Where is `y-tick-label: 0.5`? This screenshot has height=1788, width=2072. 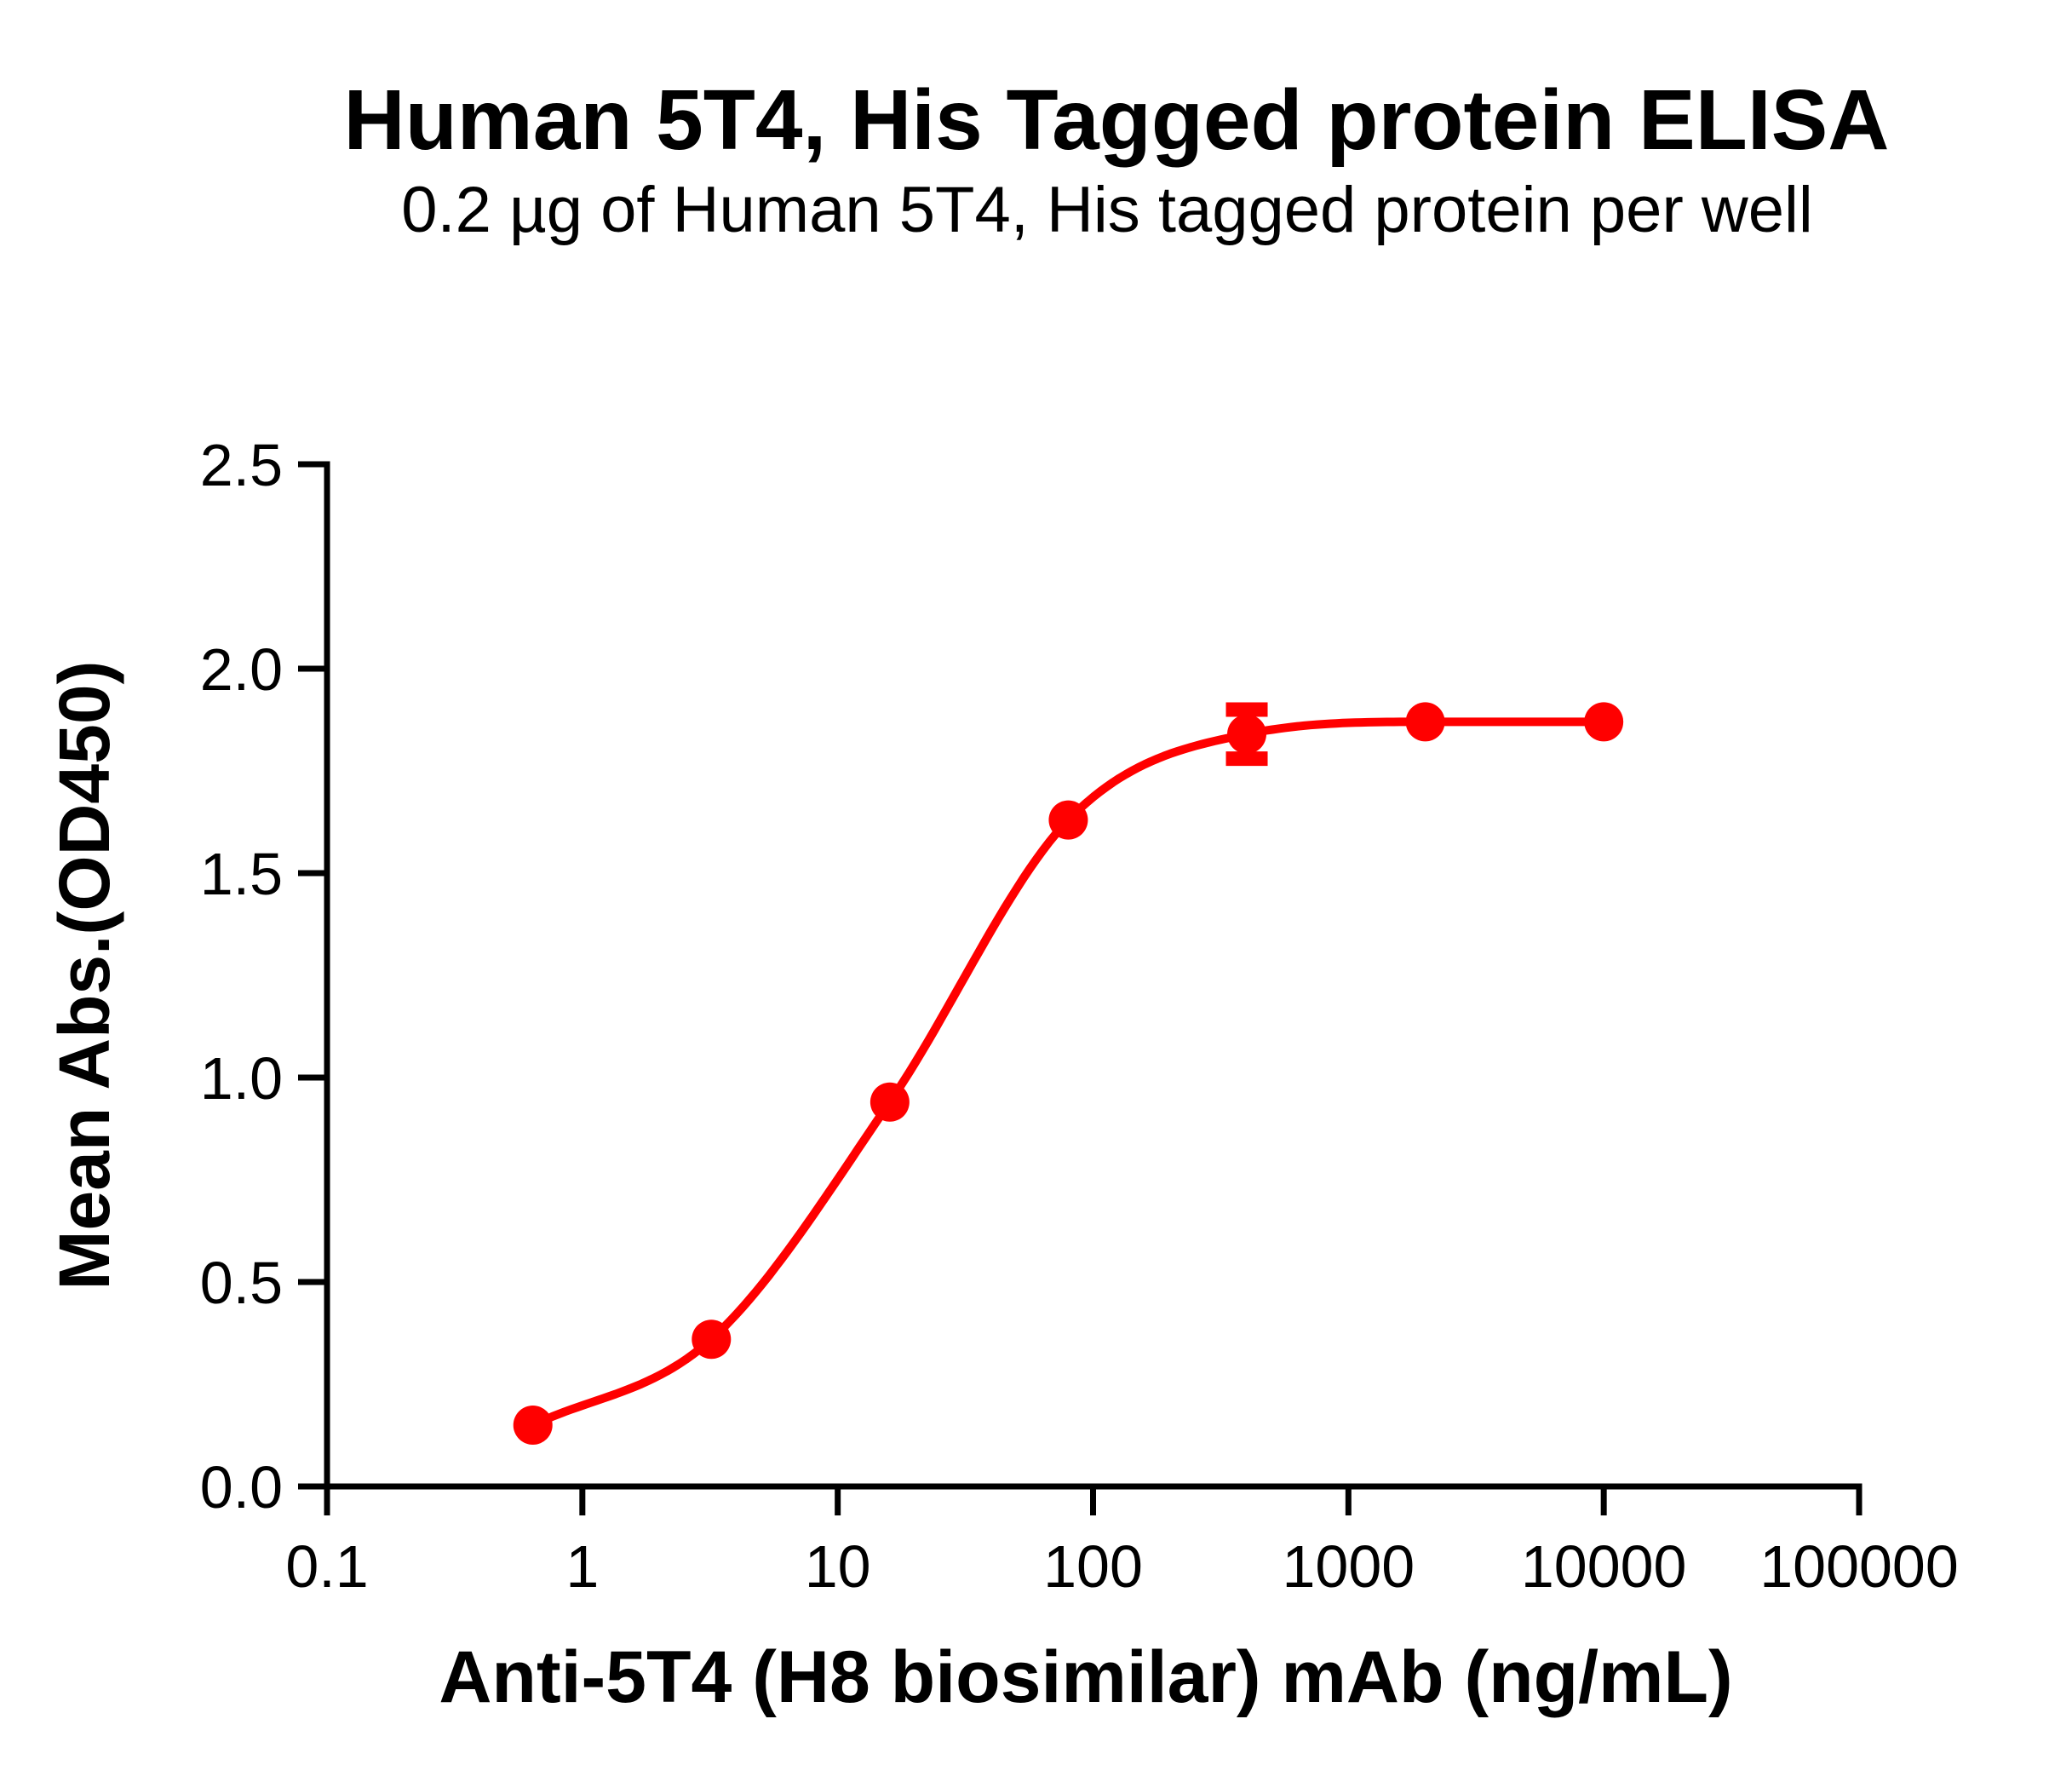 y-tick-label: 0.5 is located at coordinates (241, 1283).